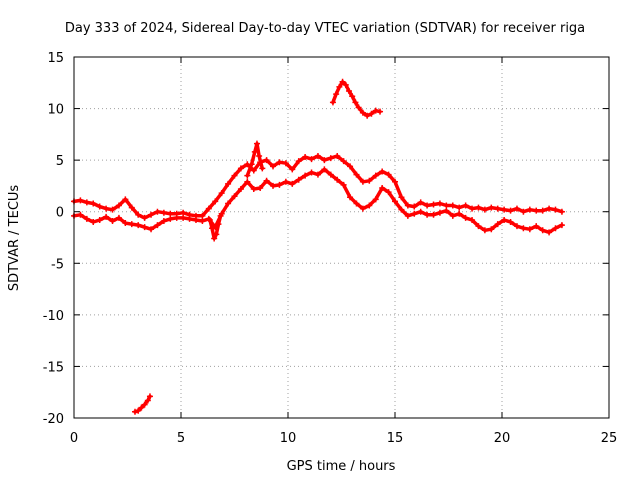  I want to click on y-tick-label: 15, so click(55, 58).